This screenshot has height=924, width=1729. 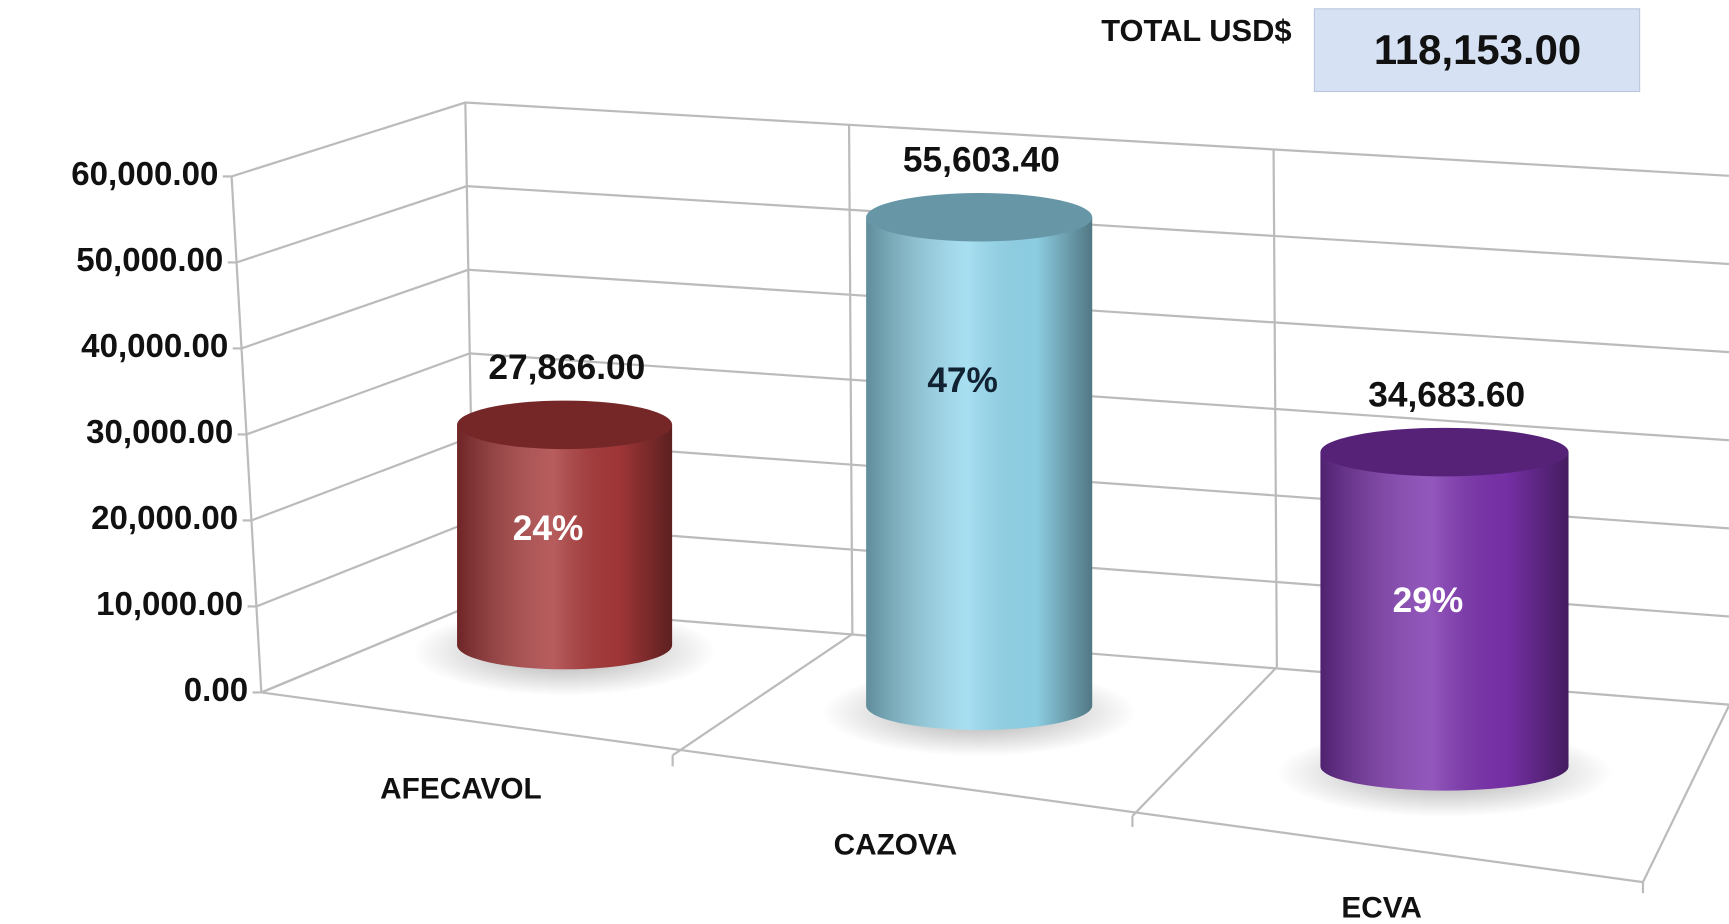 I want to click on total-value: 118,153.00, so click(x=1477, y=49).